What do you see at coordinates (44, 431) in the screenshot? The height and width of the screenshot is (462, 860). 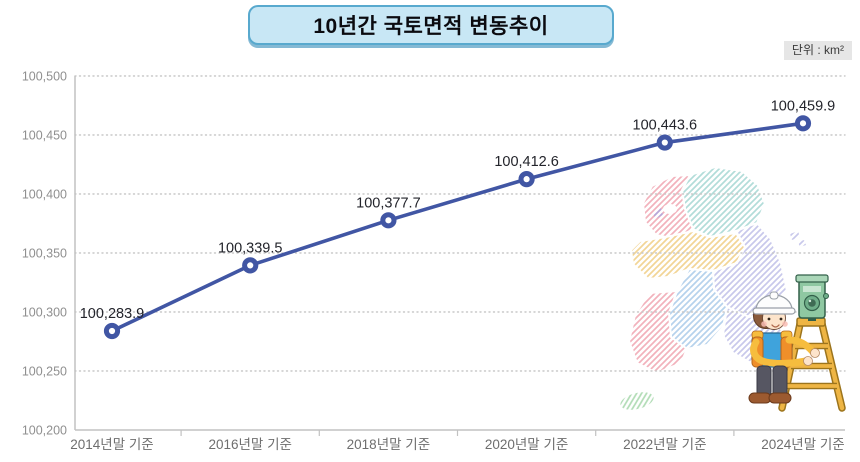 I see `y-axis-tick-label: 100,200` at bounding box center [44, 431].